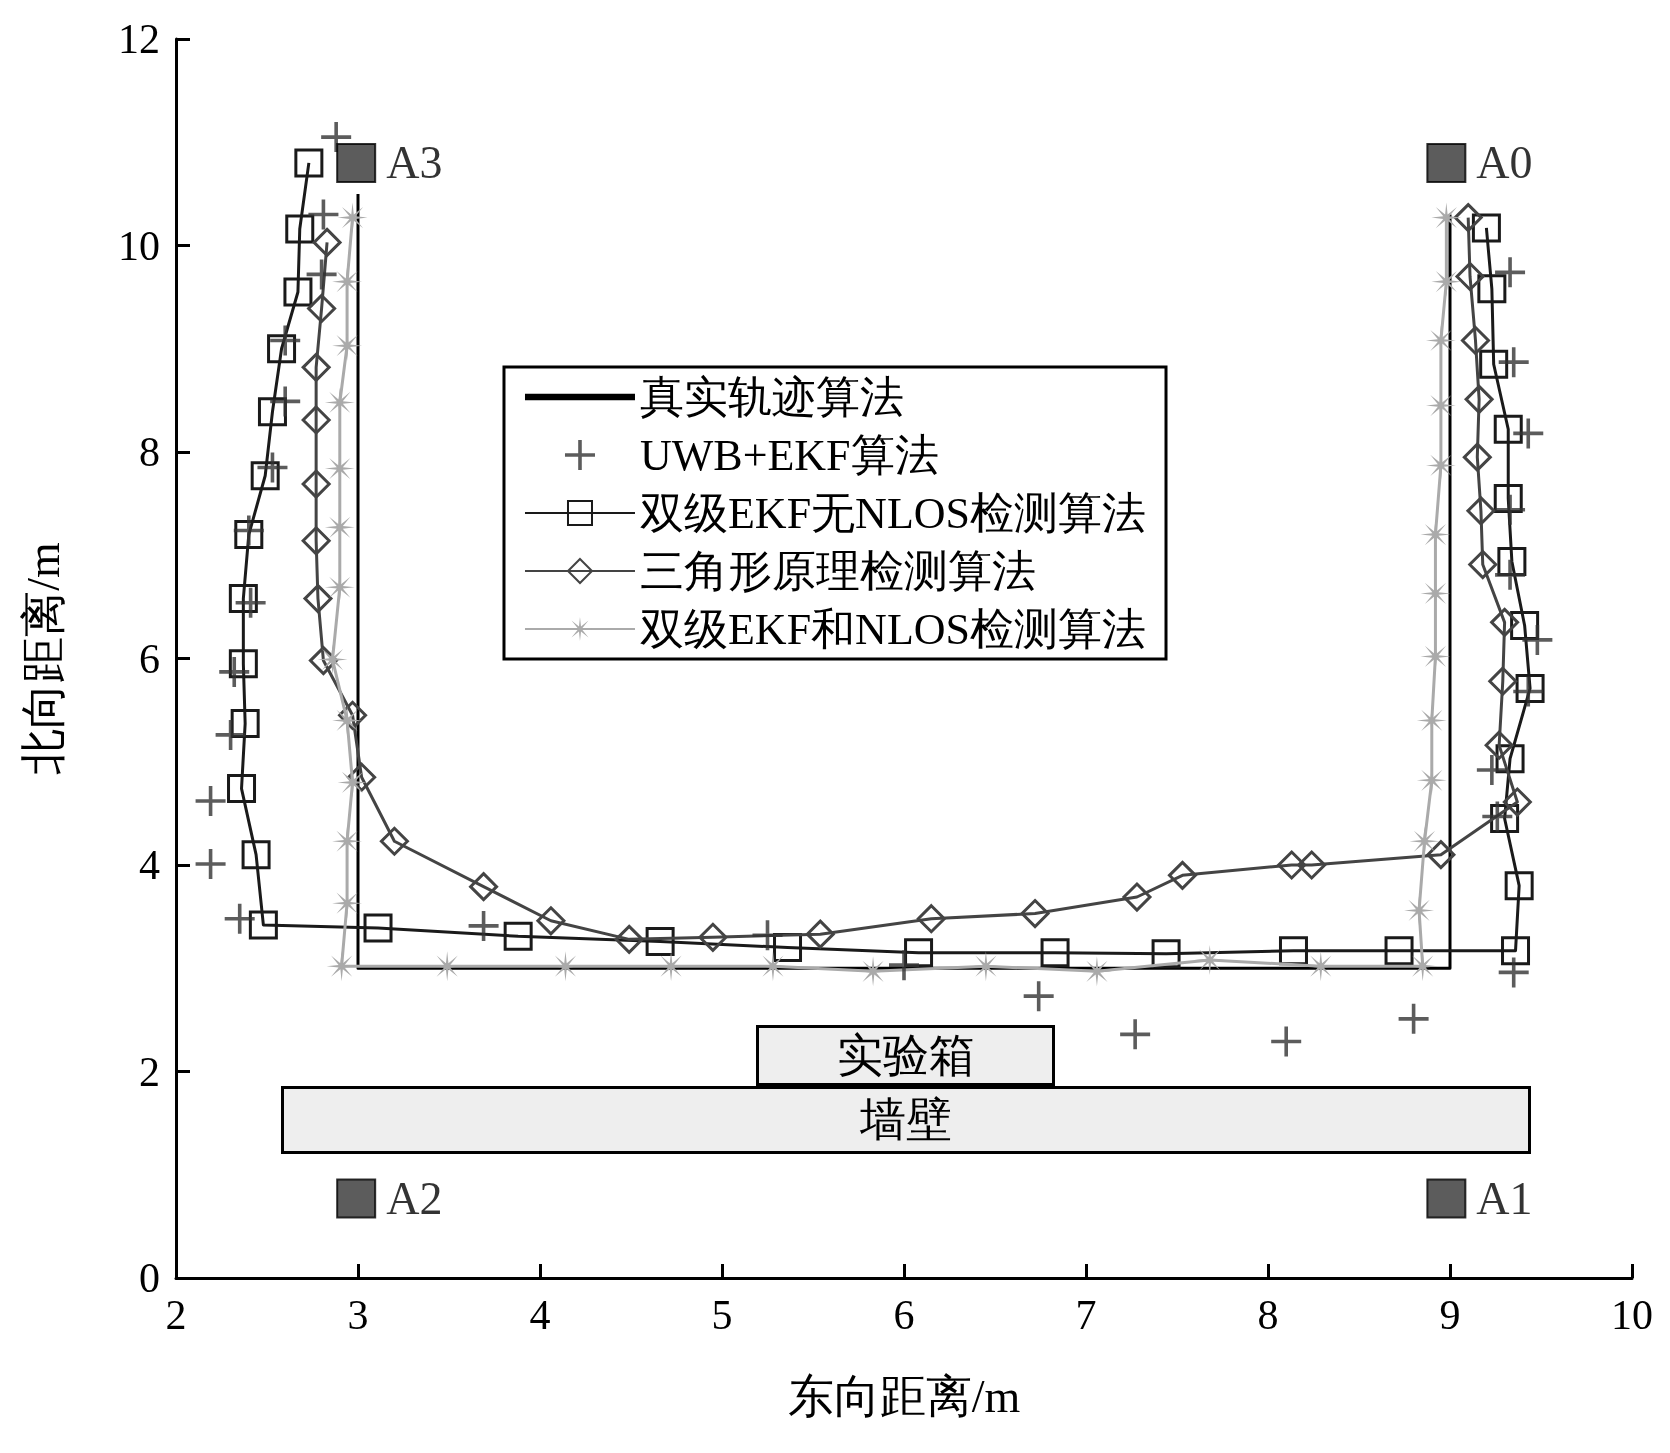 Image resolution: width=1670 pixels, height=1453 pixels. I want to click on y-tick-label: 6, so click(149, 658).